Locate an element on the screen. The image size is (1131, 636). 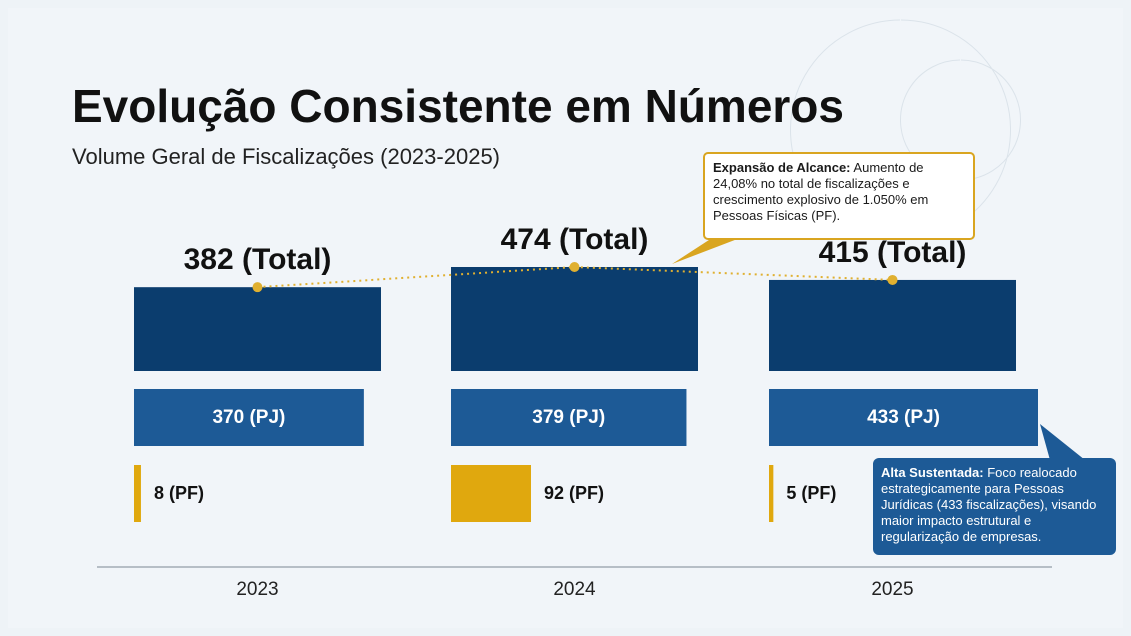
chart-title: Evolução Consistente em Números is located at coordinates (458, 106).